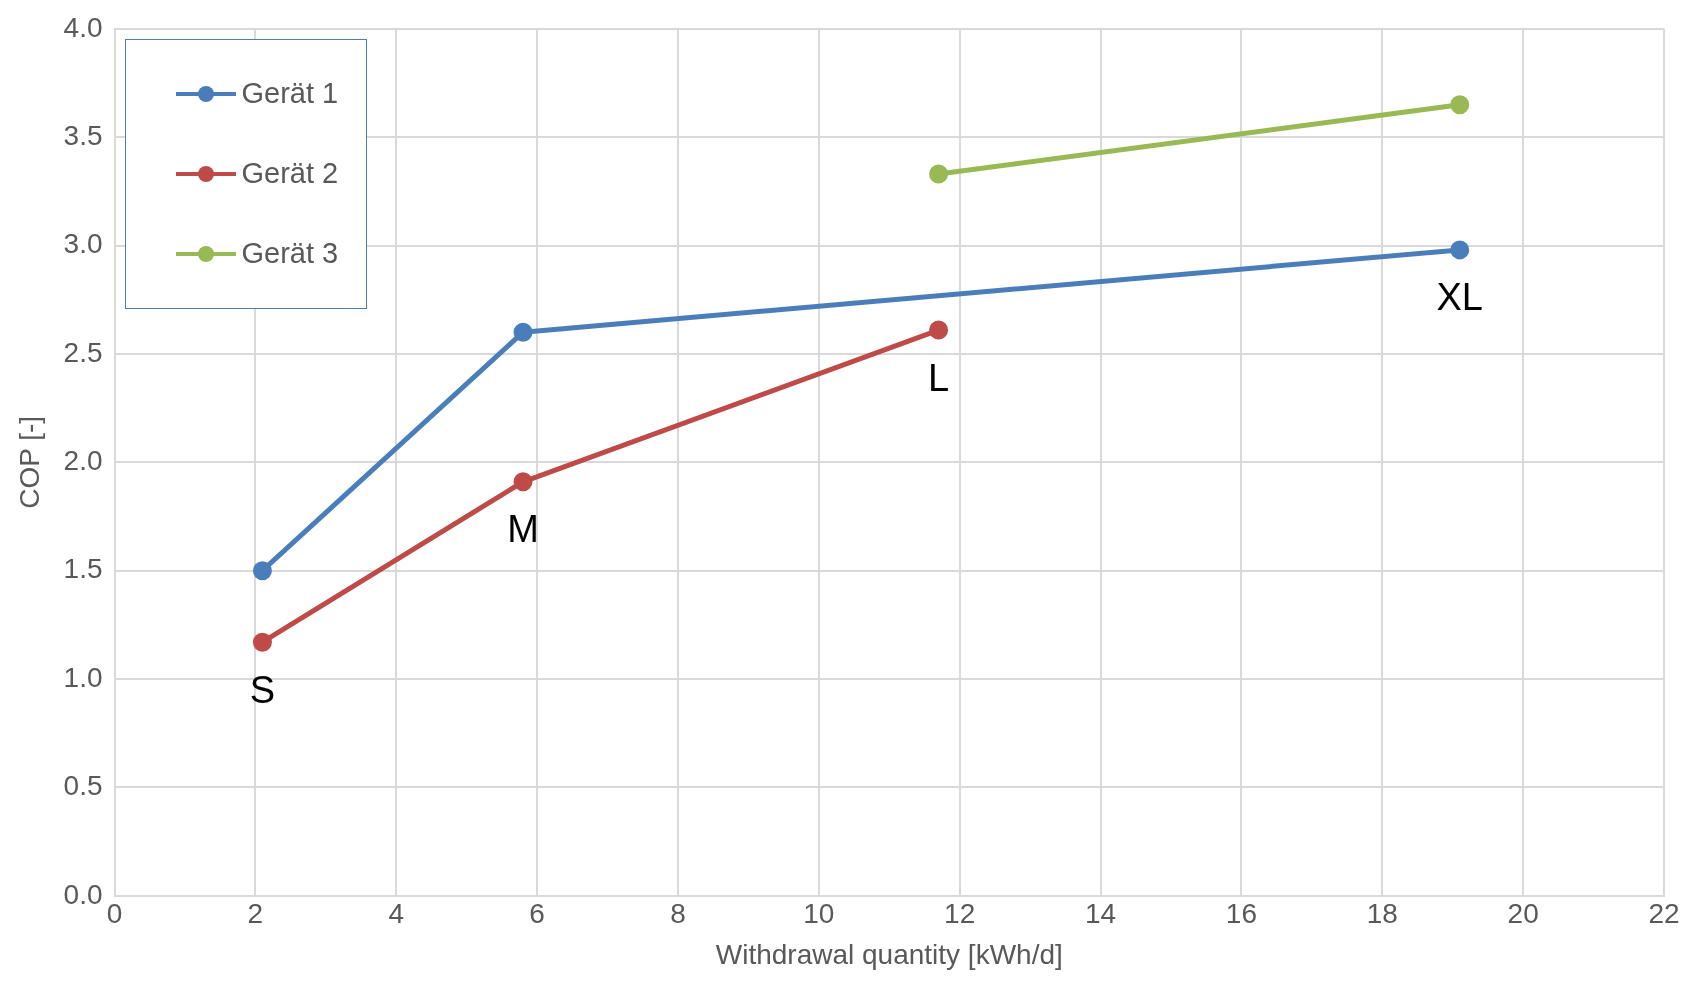 The image size is (1684, 982). I want to click on x-tick-label: 10, so click(819, 914).